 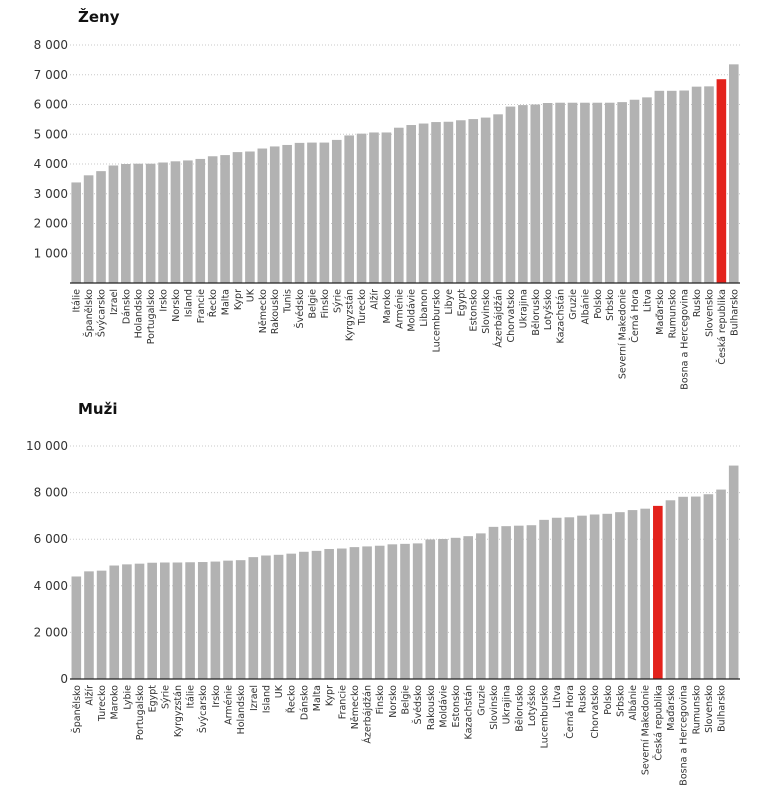 I want to click on x-tick-label: Turecko, so click(x=102, y=703).